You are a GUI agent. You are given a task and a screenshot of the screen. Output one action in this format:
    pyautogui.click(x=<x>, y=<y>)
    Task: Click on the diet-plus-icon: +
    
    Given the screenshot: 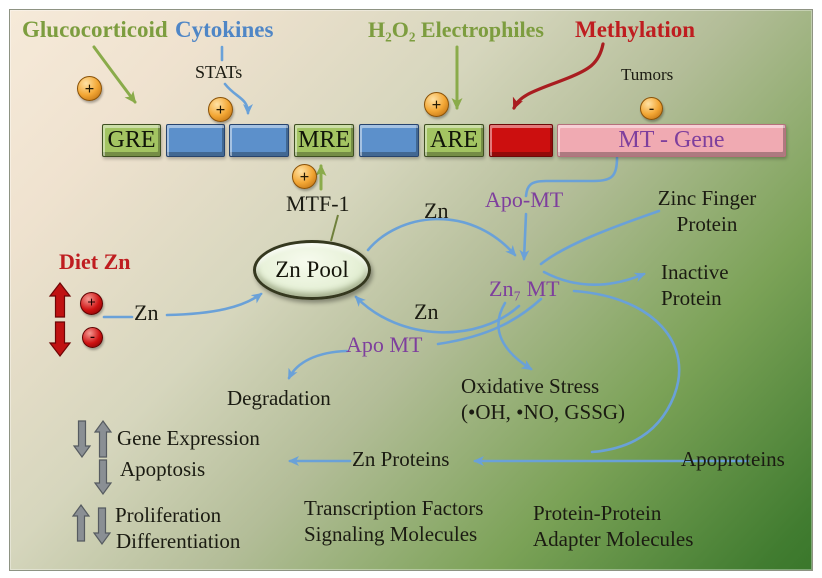 What is the action you would take?
    pyautogui.click(x=91, y=303)
    